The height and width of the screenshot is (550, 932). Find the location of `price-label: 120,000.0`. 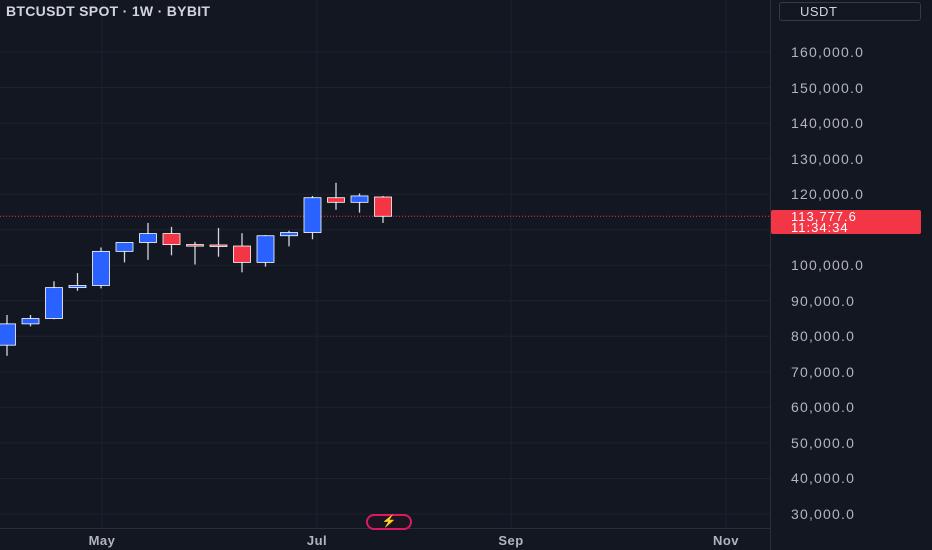

price-label: 120,000.0 is located at coordinates (828, 194).